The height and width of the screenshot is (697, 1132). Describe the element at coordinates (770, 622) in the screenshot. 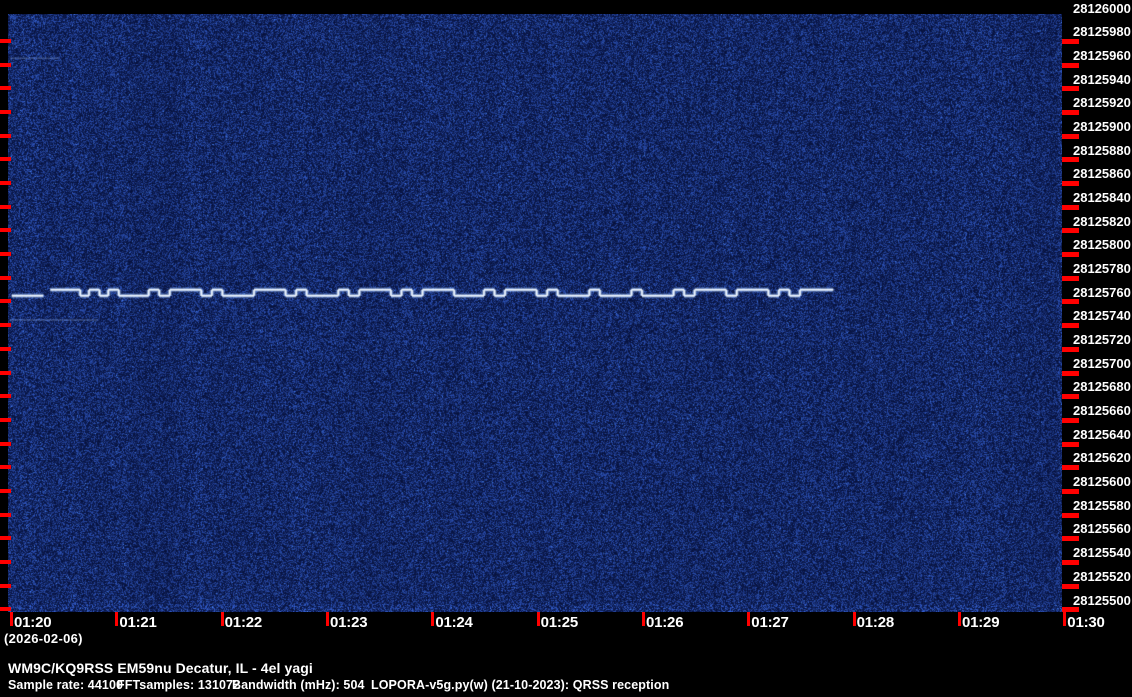

I see `time-axis-label: 01:27` at that location.